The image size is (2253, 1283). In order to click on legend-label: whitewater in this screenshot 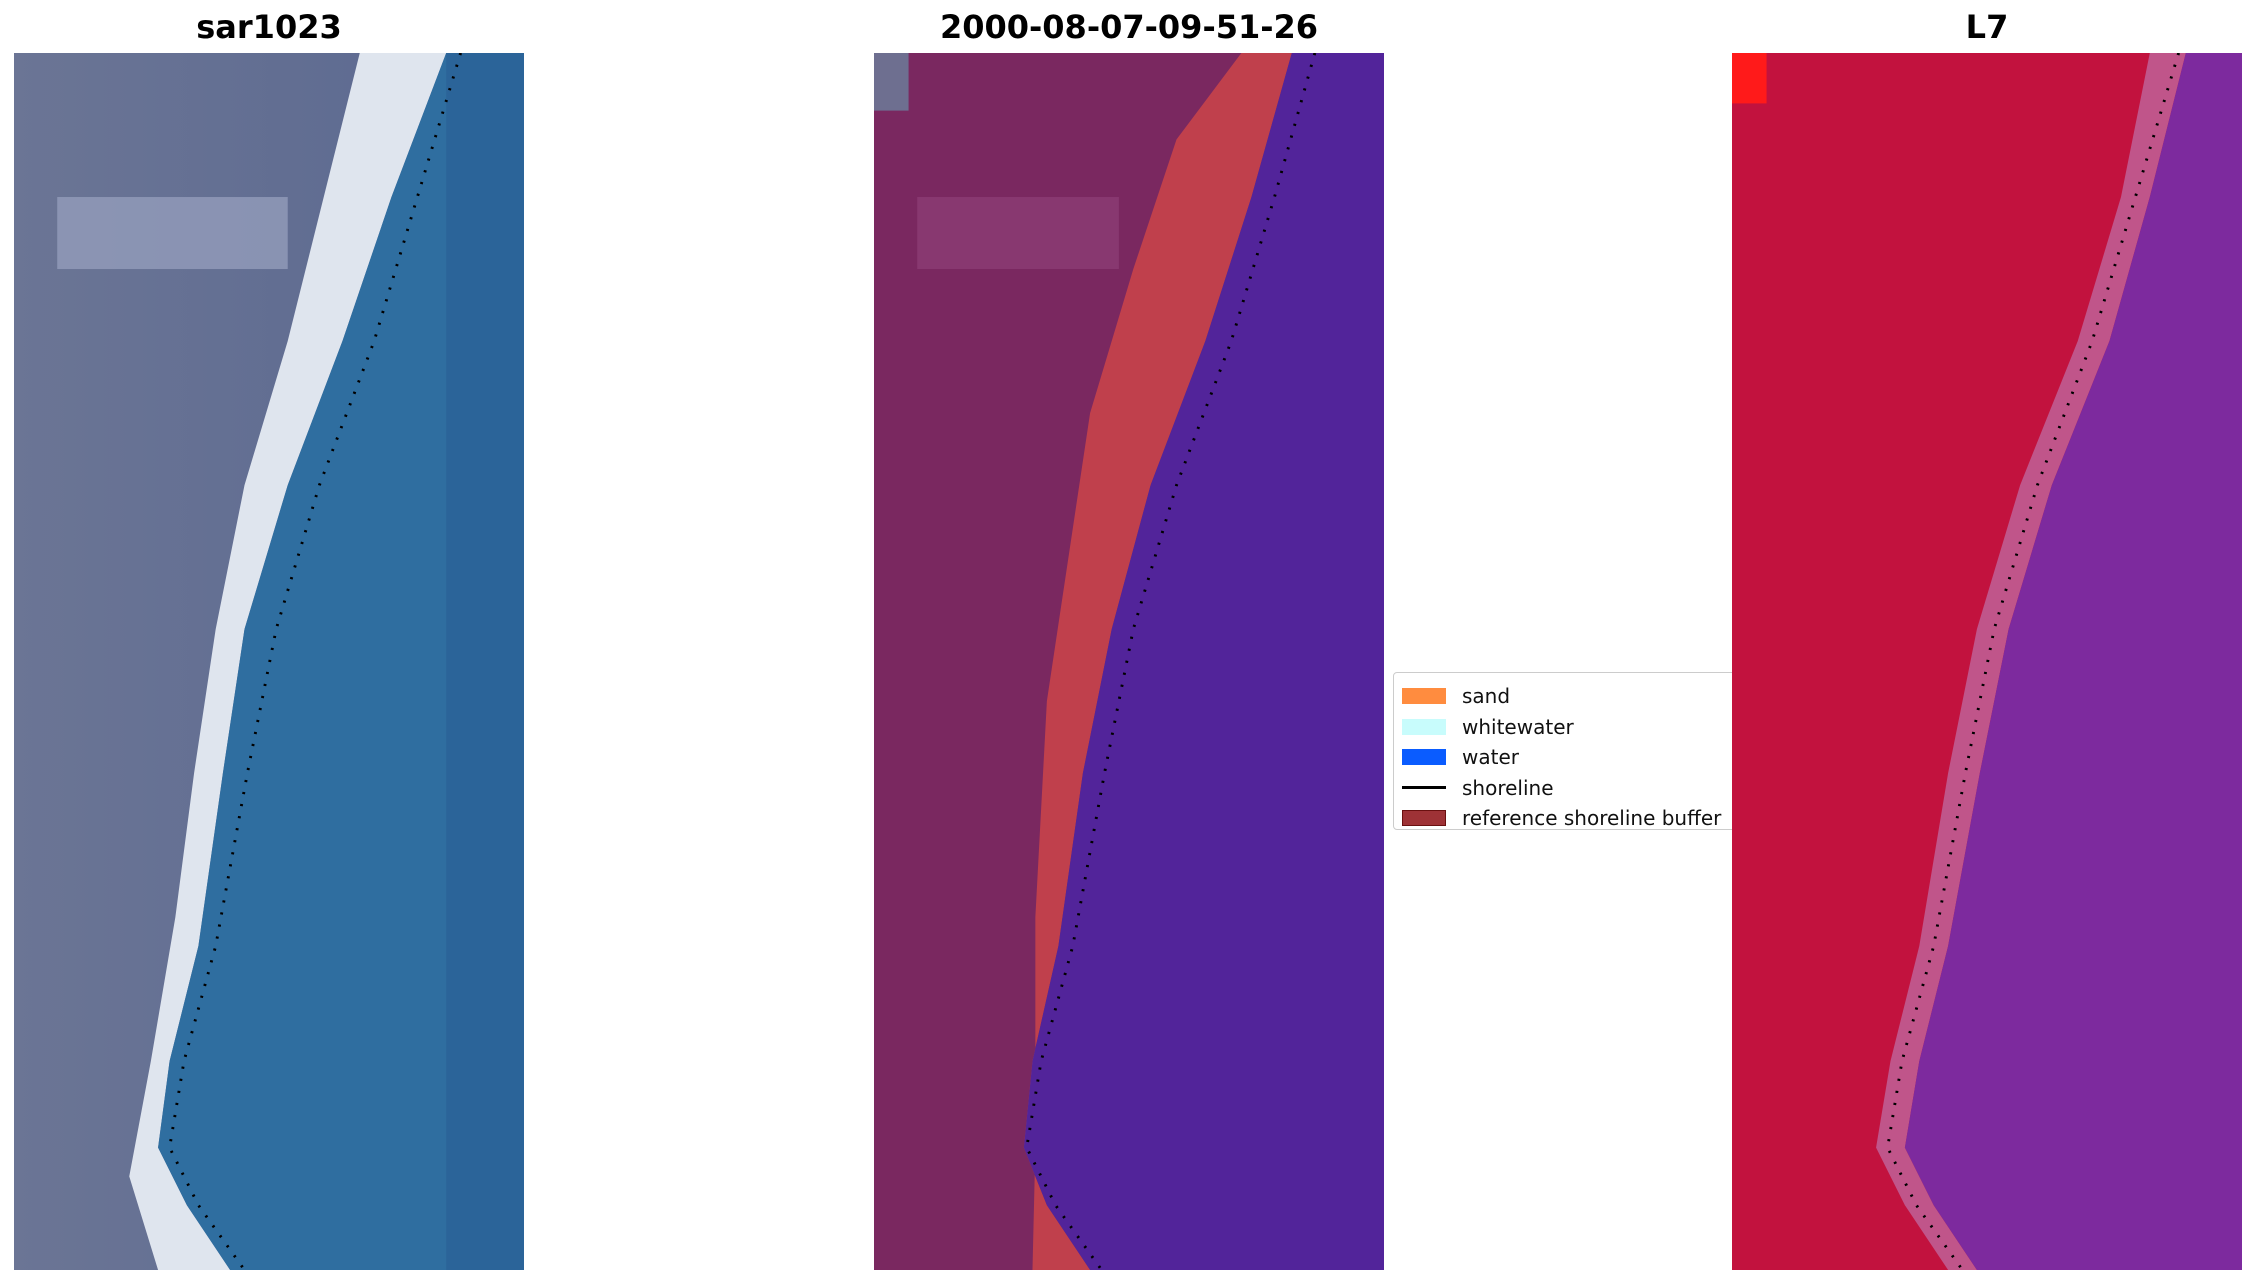, I will do `click(1518, 726)`.